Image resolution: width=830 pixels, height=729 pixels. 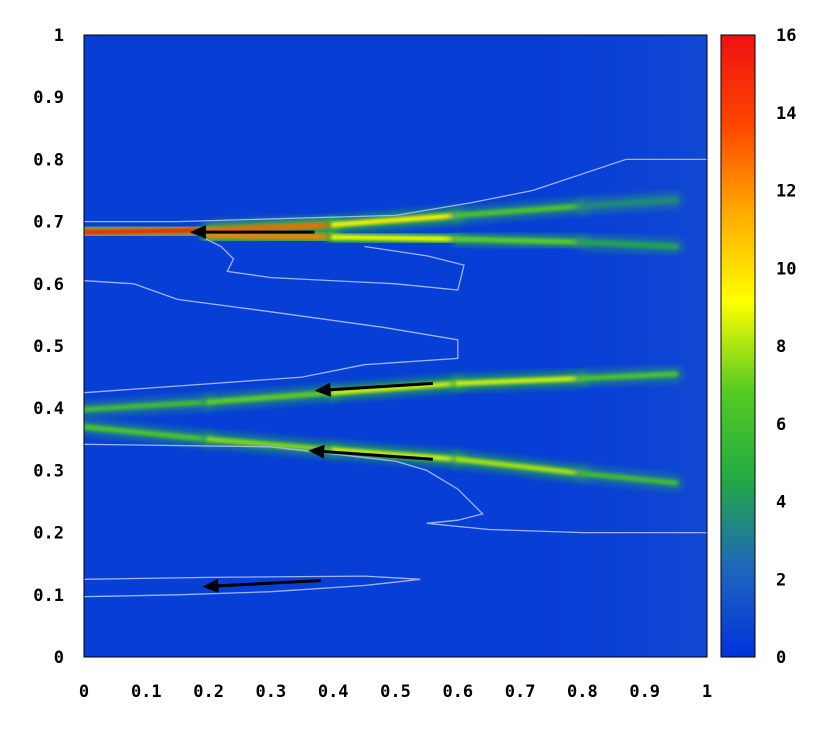 I want to click on x-tick-label: 0.2, so click(x=208, y=692).